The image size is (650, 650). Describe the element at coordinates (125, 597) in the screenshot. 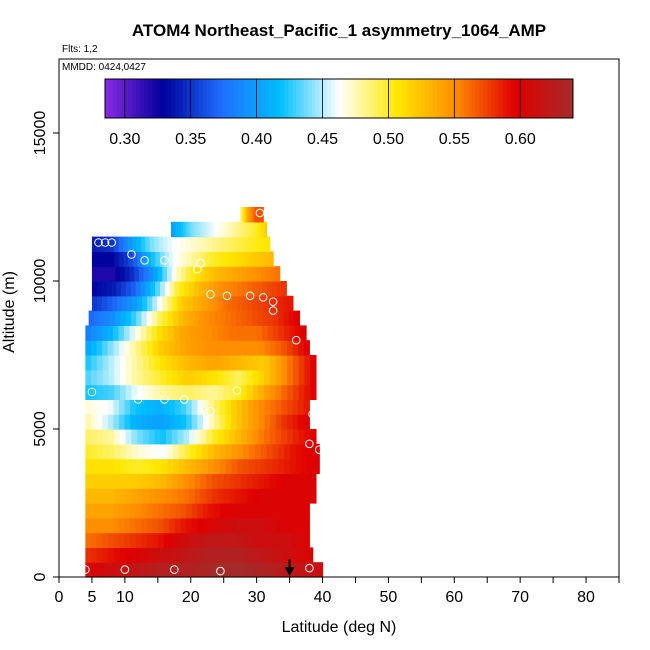

I see `x-tick-label: 10` at that location.